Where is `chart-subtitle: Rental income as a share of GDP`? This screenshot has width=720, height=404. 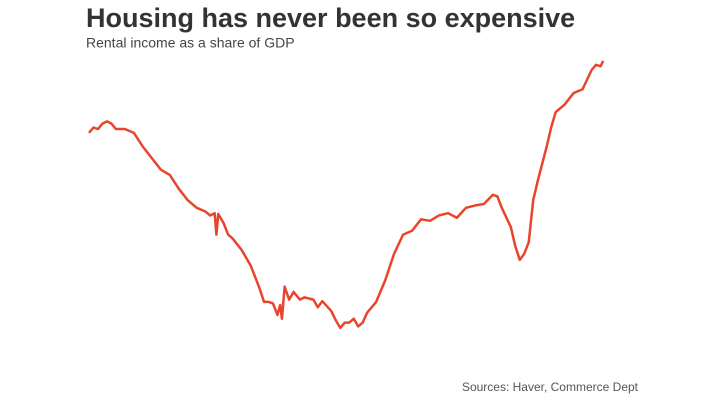 chart-subtitle: Rental income as a share of GDP is located at coordinates (190, 43).